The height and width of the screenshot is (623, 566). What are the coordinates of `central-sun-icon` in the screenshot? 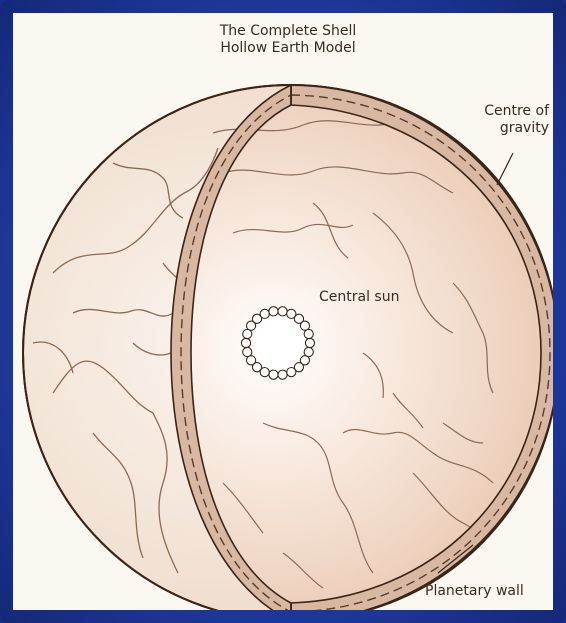 It's located at (278, 343).